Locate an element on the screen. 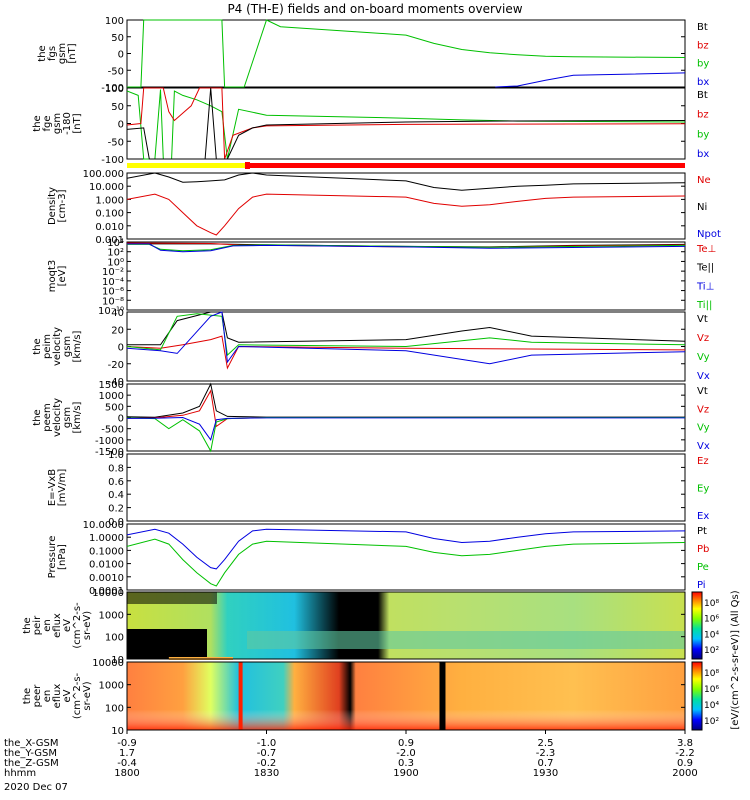 The image size is (750, 800). y-axis-label: gsm is located at coordinates (67, 417).